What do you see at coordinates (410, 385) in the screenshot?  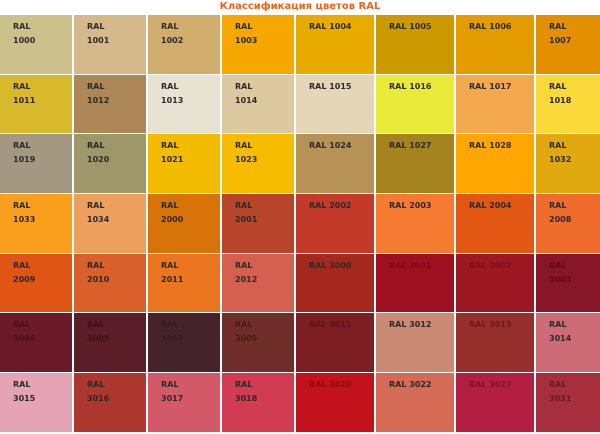 I see `swatch-label: RAL 3022` at bounding box center [410, 385].